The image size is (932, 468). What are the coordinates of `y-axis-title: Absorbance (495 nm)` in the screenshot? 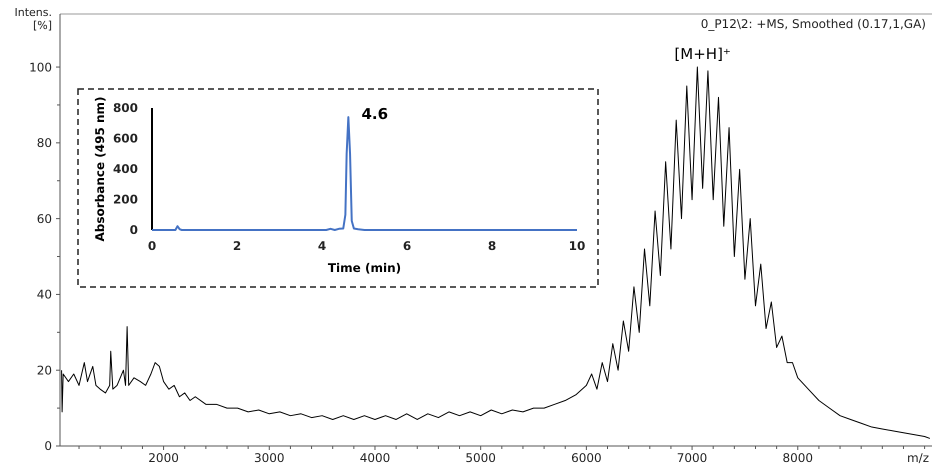 It's located at (100, 169).